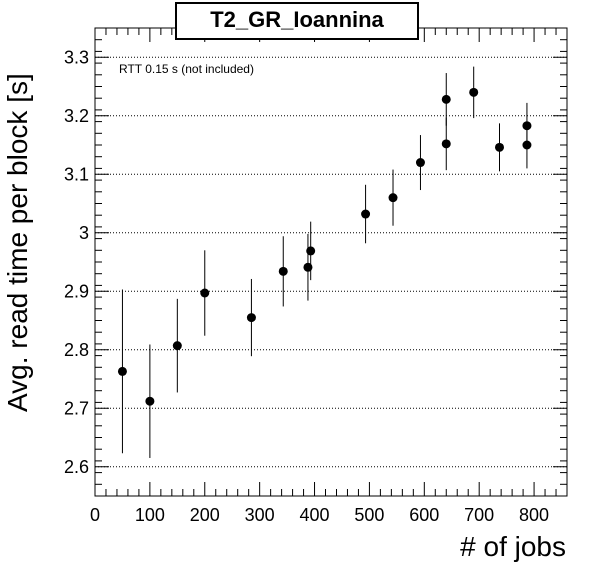  What do you see at coordinates (76, 350) in the screenshot?
I see `y-tick-label: 2.8` at bounding box center [76, 350].